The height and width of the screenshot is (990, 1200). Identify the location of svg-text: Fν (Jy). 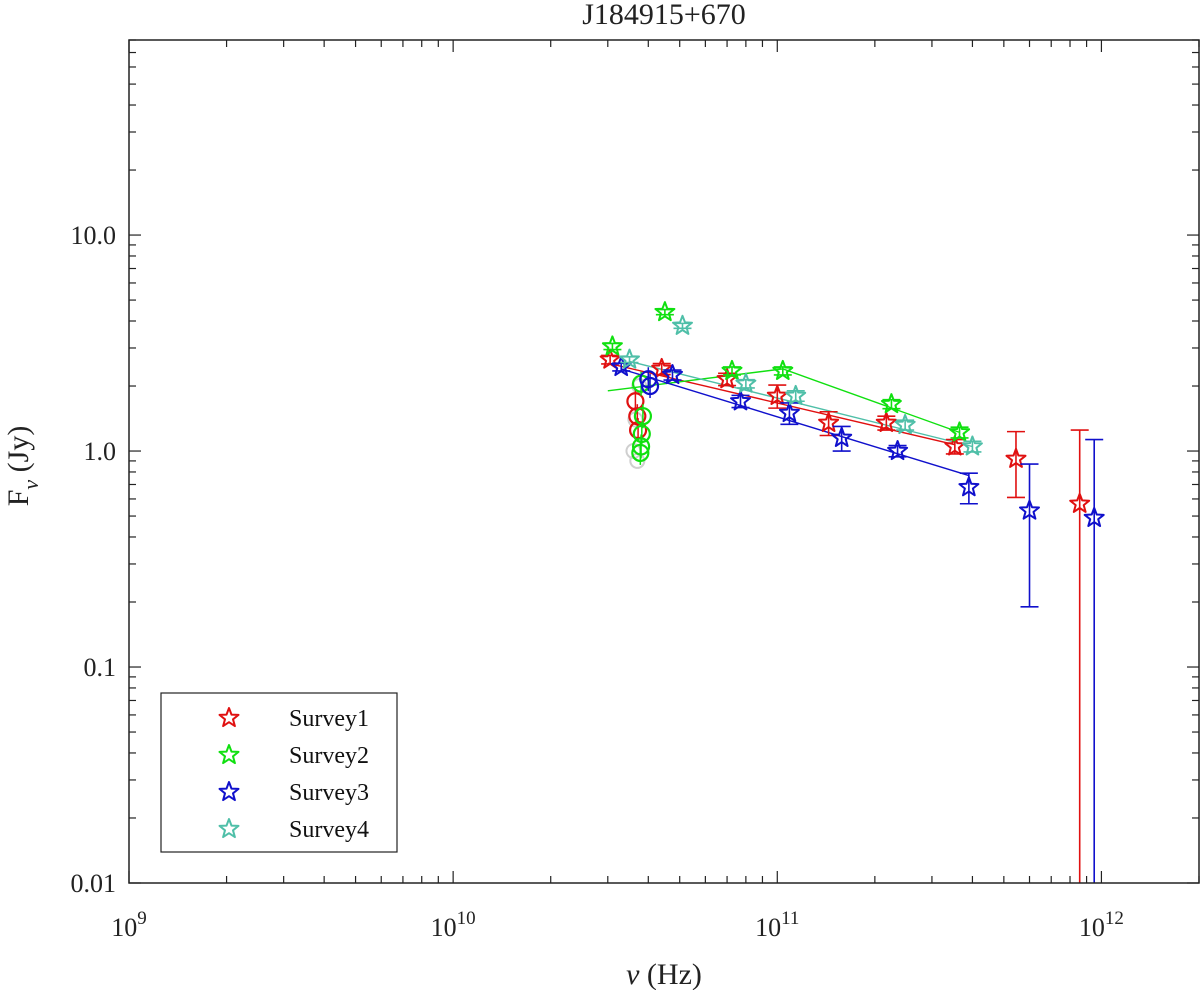
(22, 466).